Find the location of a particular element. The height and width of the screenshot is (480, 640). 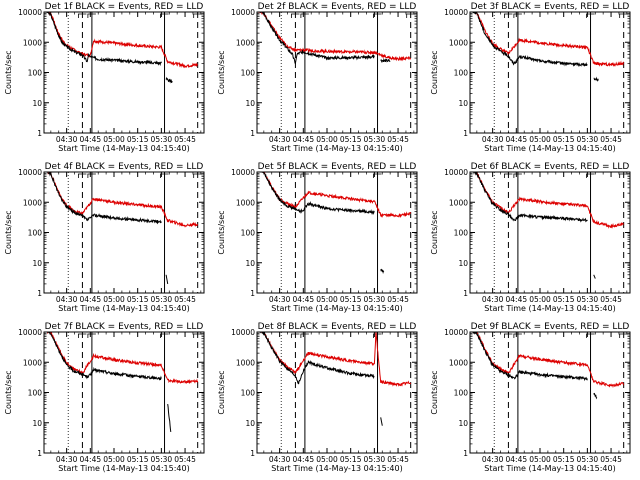

panel-title: Det 2f BLACK = Events, RED = LLD is located at coordinates (337, 7).